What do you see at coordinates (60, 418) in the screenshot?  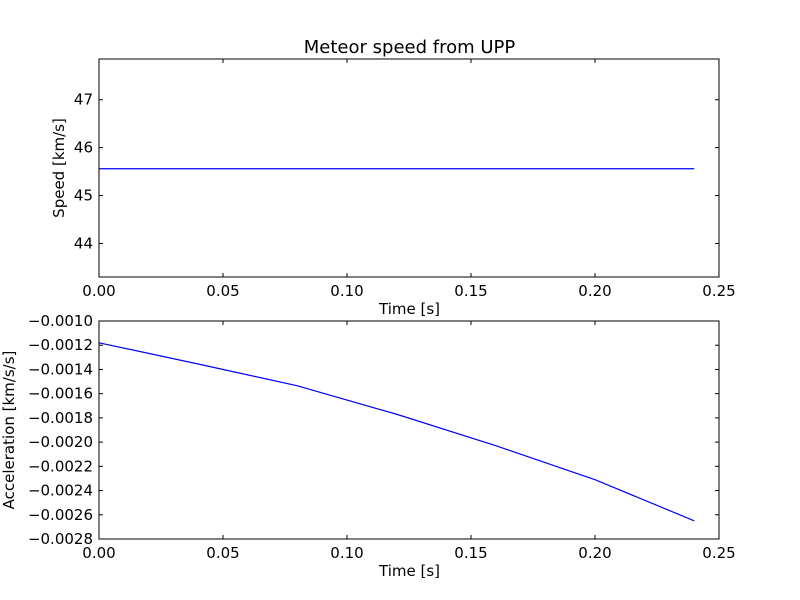 I see `acceleration-y-tick-label: −0.0018` at bounding box center [60, 418].